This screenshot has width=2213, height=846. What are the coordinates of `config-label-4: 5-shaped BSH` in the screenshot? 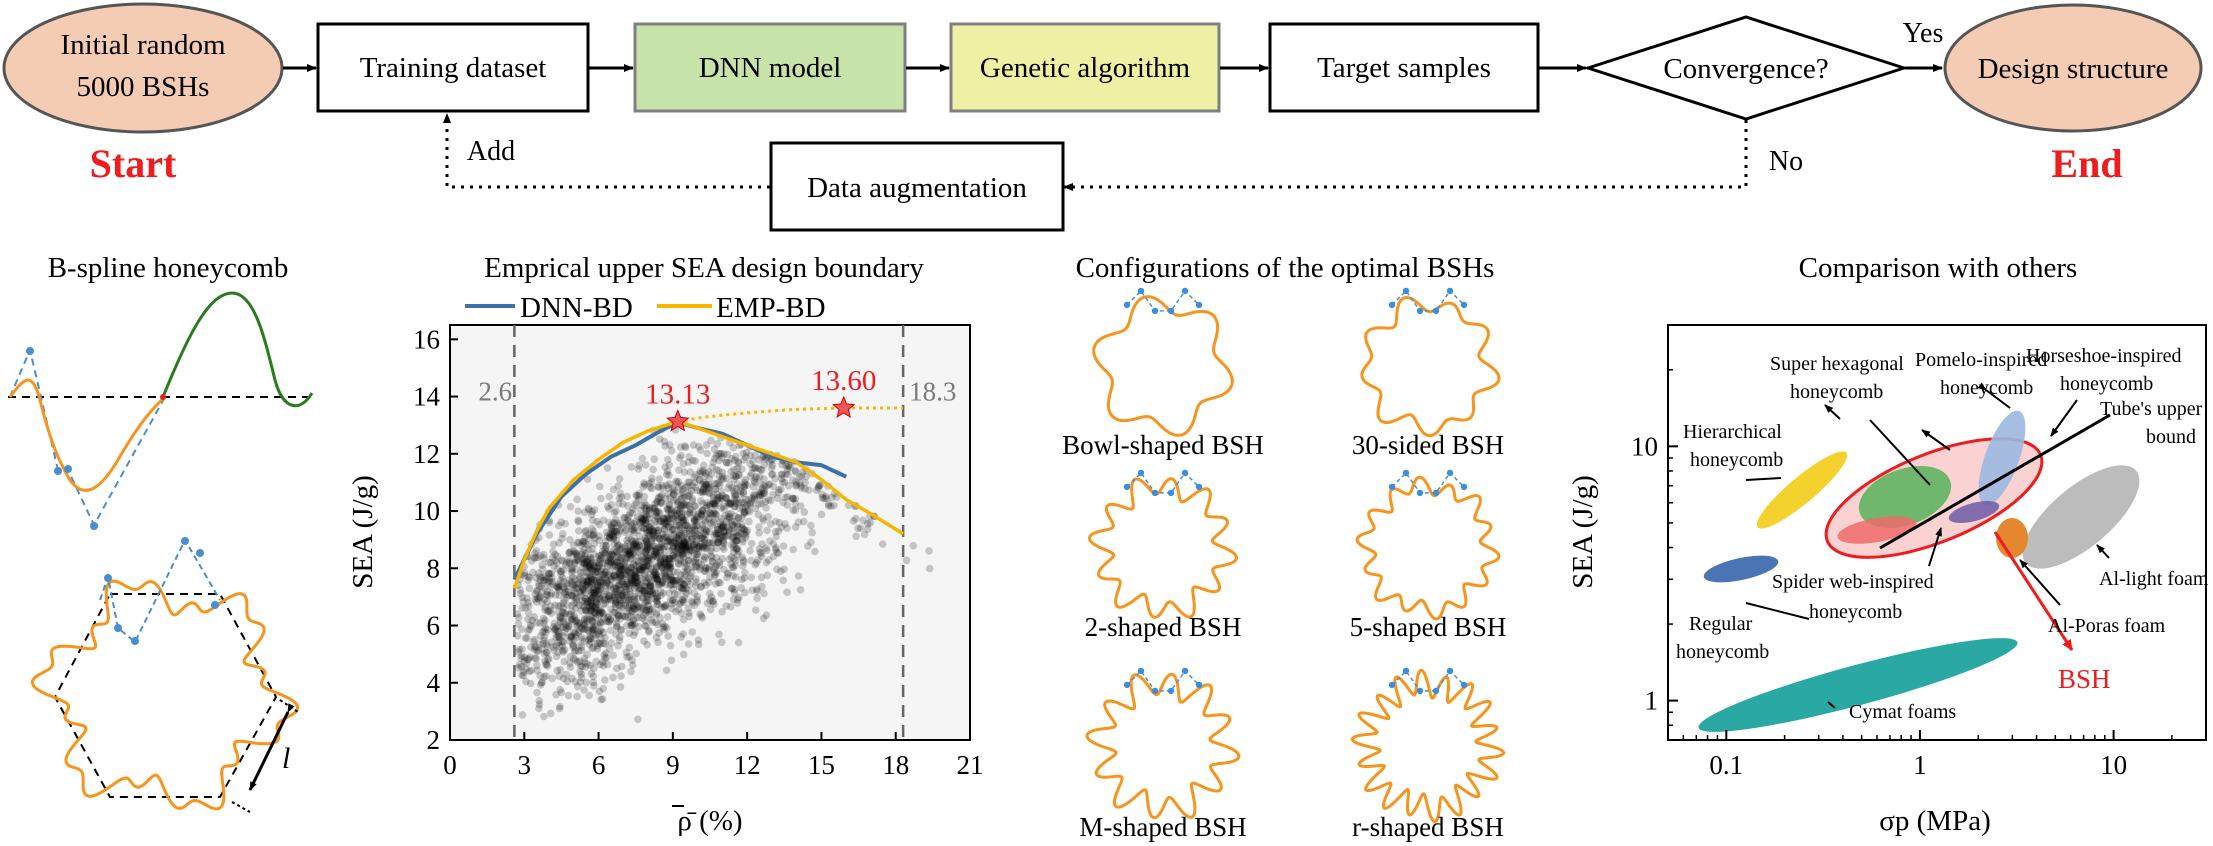 It's located at (1428, 627).